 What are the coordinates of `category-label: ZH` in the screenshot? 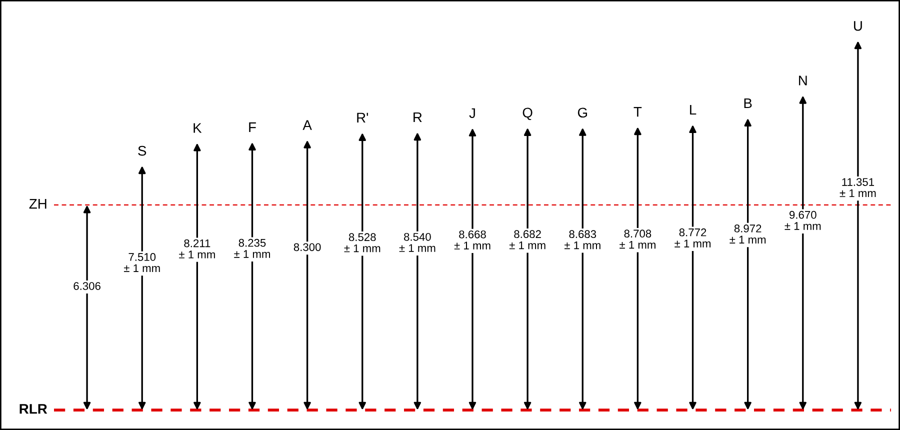 It's located at (37, 204).